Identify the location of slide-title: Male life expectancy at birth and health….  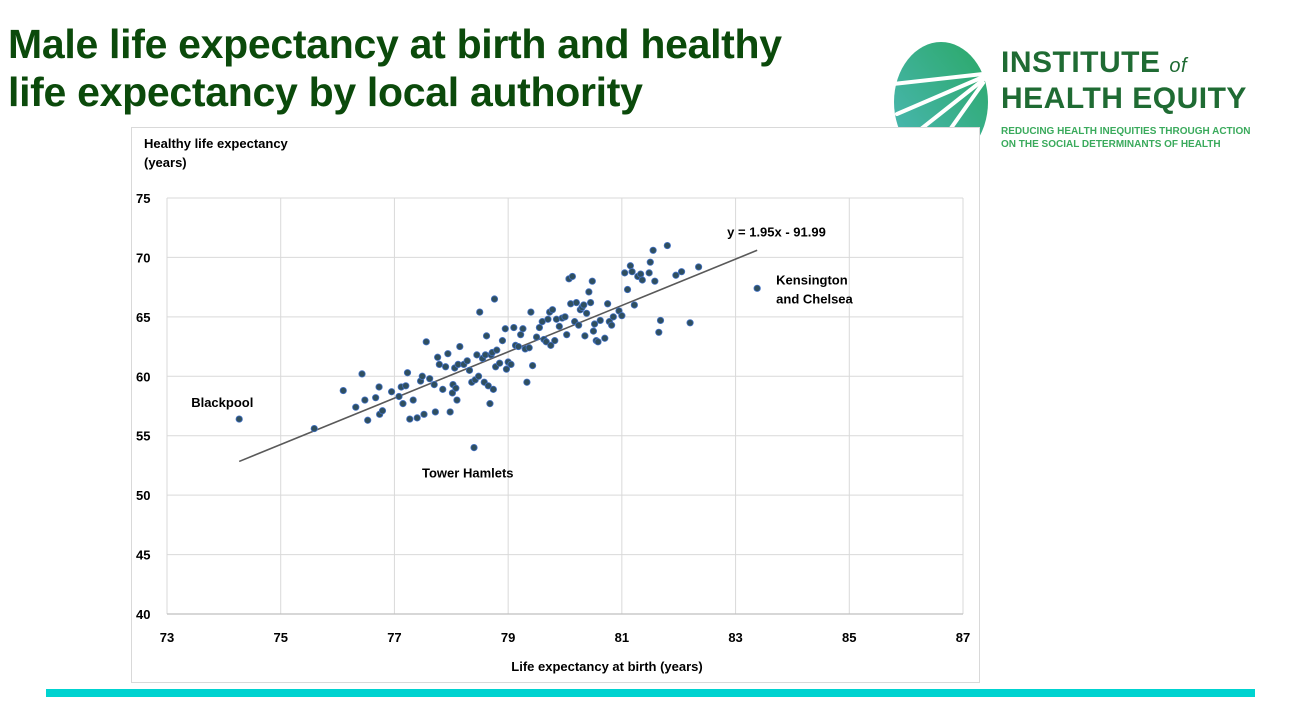
(395, 68).